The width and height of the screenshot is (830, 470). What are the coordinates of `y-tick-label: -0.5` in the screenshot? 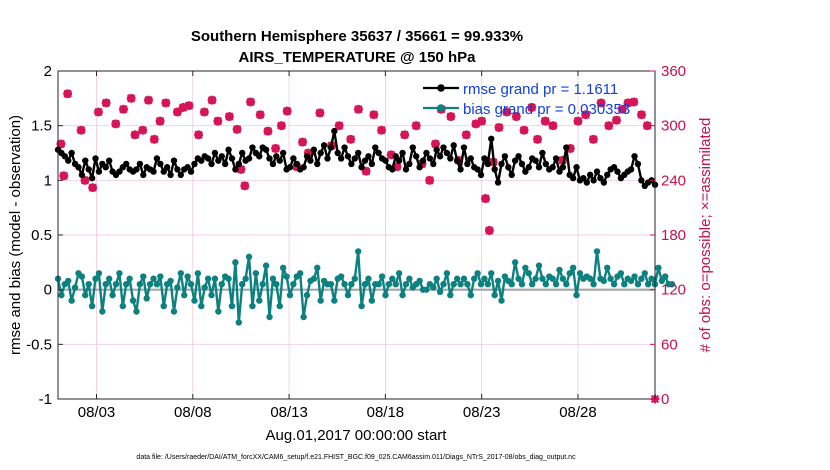 It's located at (39, 344).